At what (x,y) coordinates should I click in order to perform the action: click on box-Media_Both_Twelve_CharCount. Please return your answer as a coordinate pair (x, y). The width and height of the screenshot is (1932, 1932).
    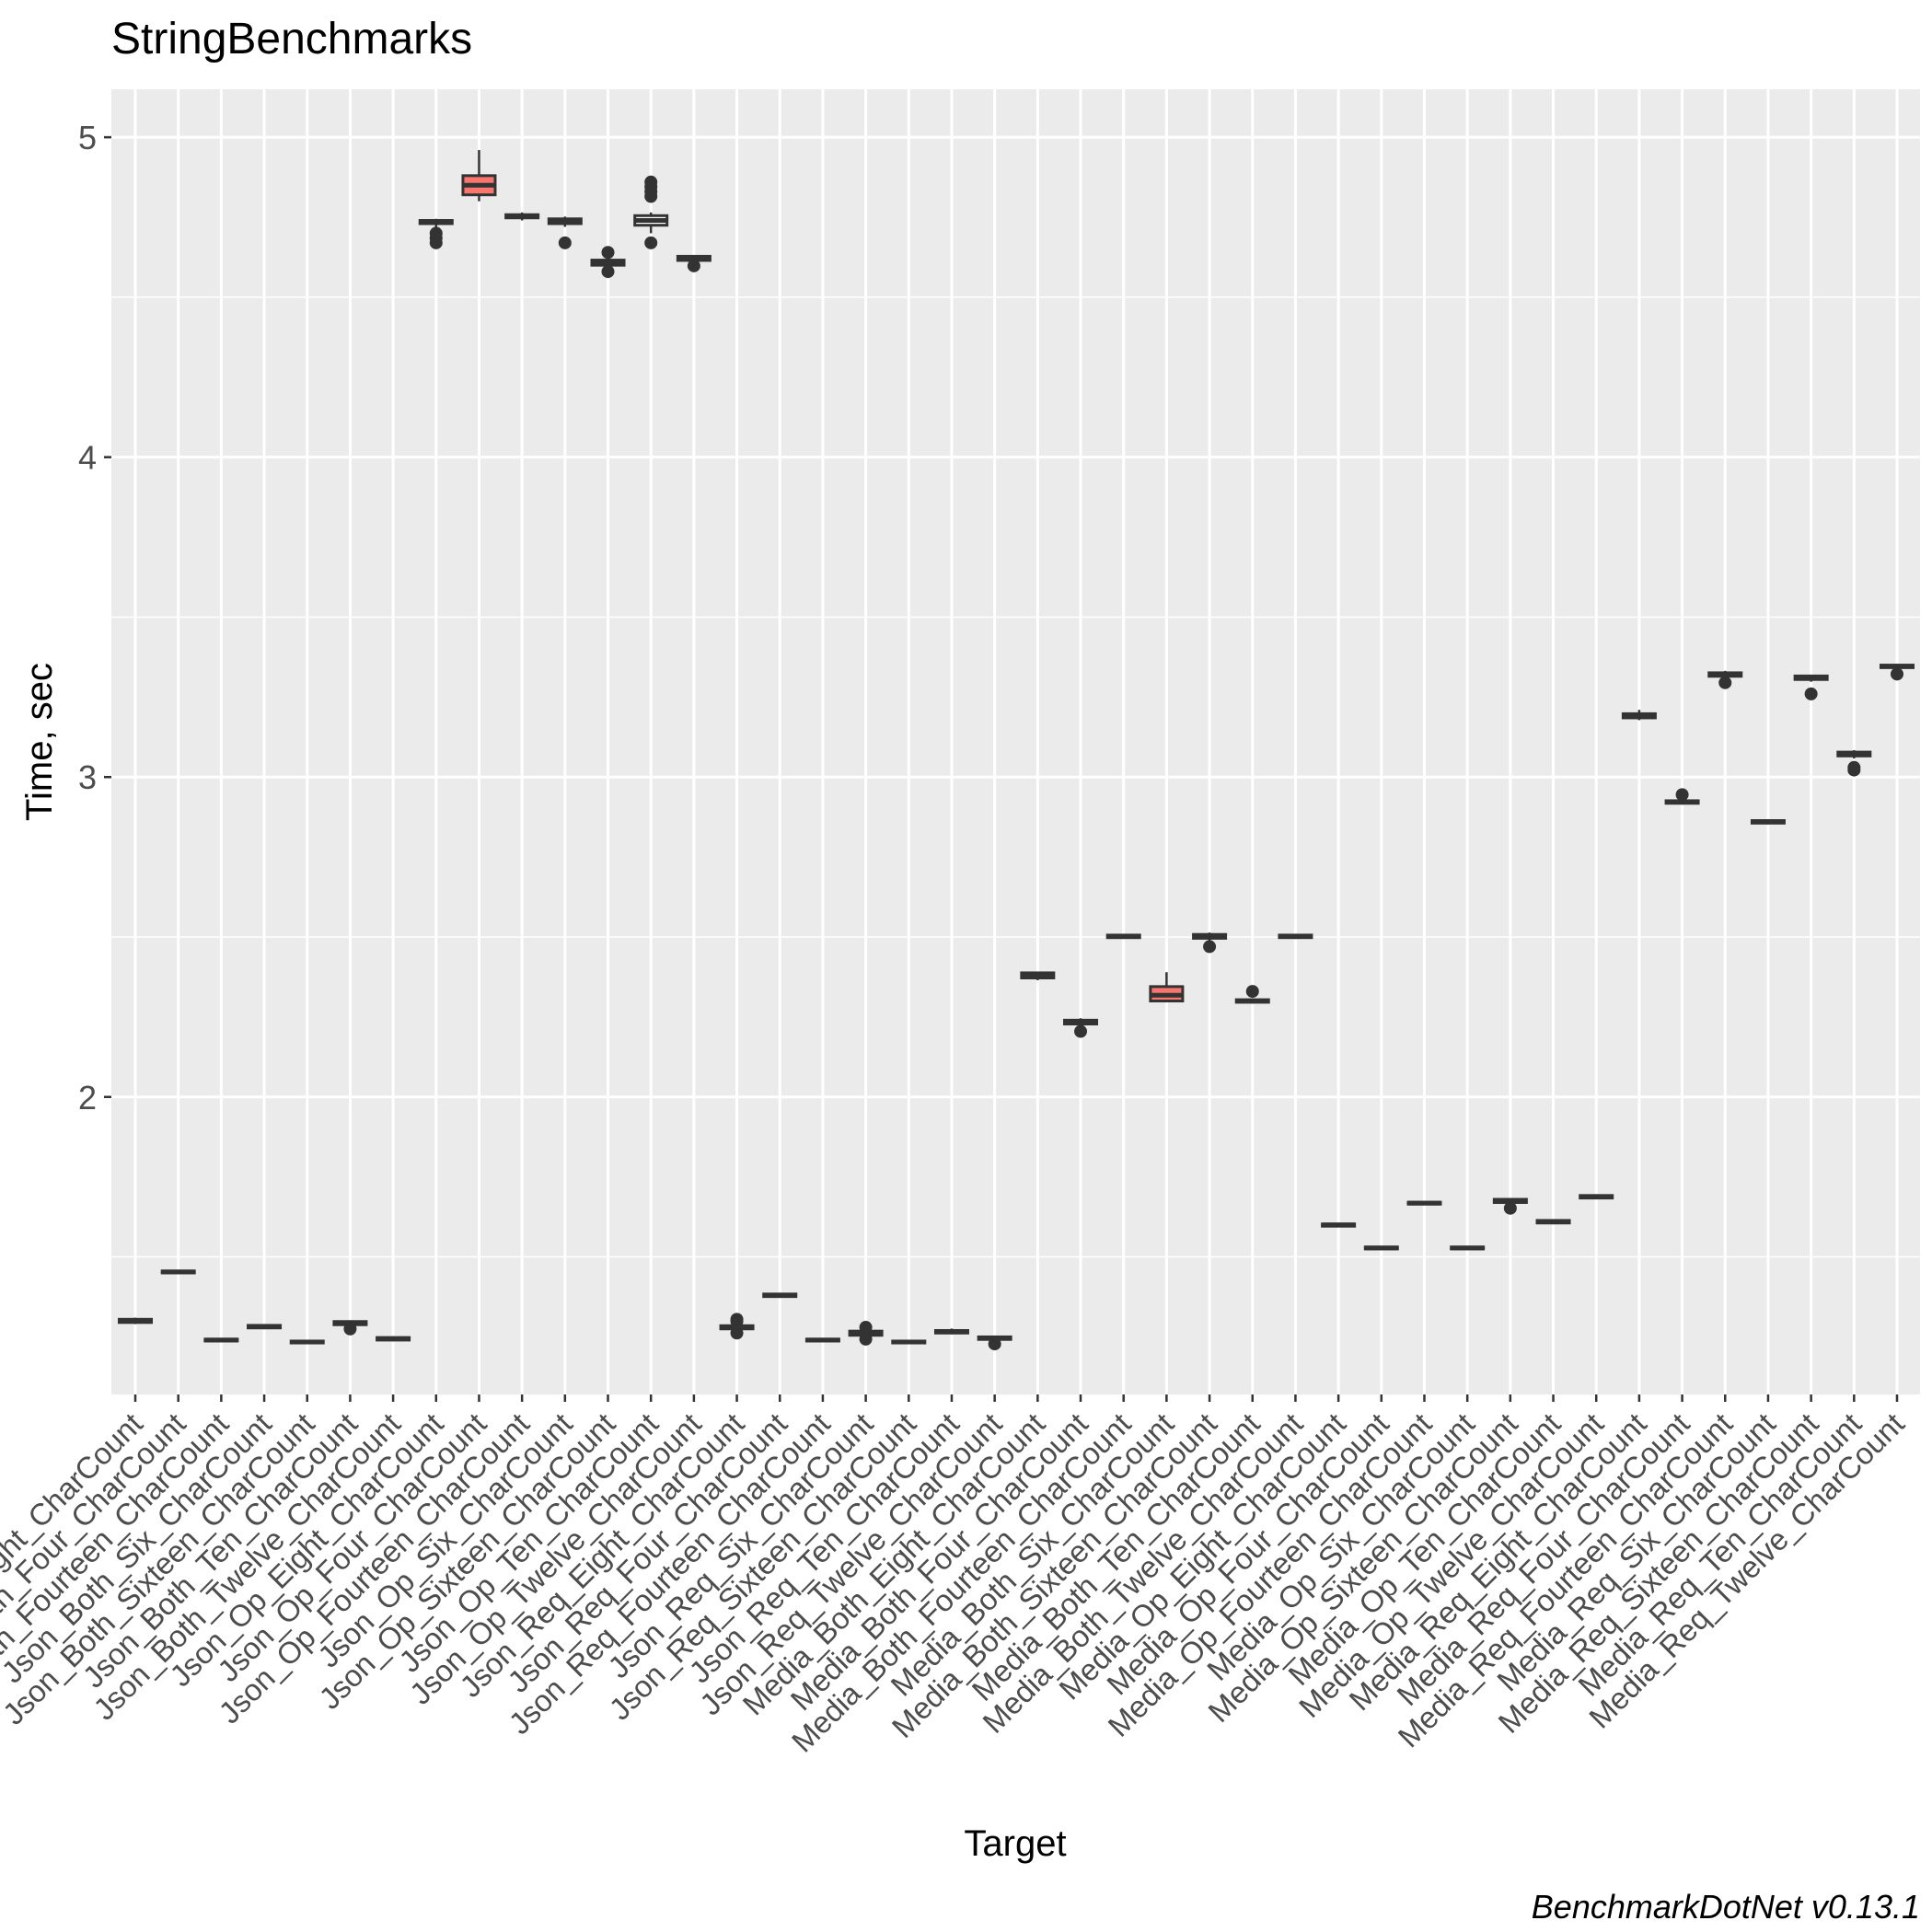
    Looking at the image, I should click on (1296, 937).